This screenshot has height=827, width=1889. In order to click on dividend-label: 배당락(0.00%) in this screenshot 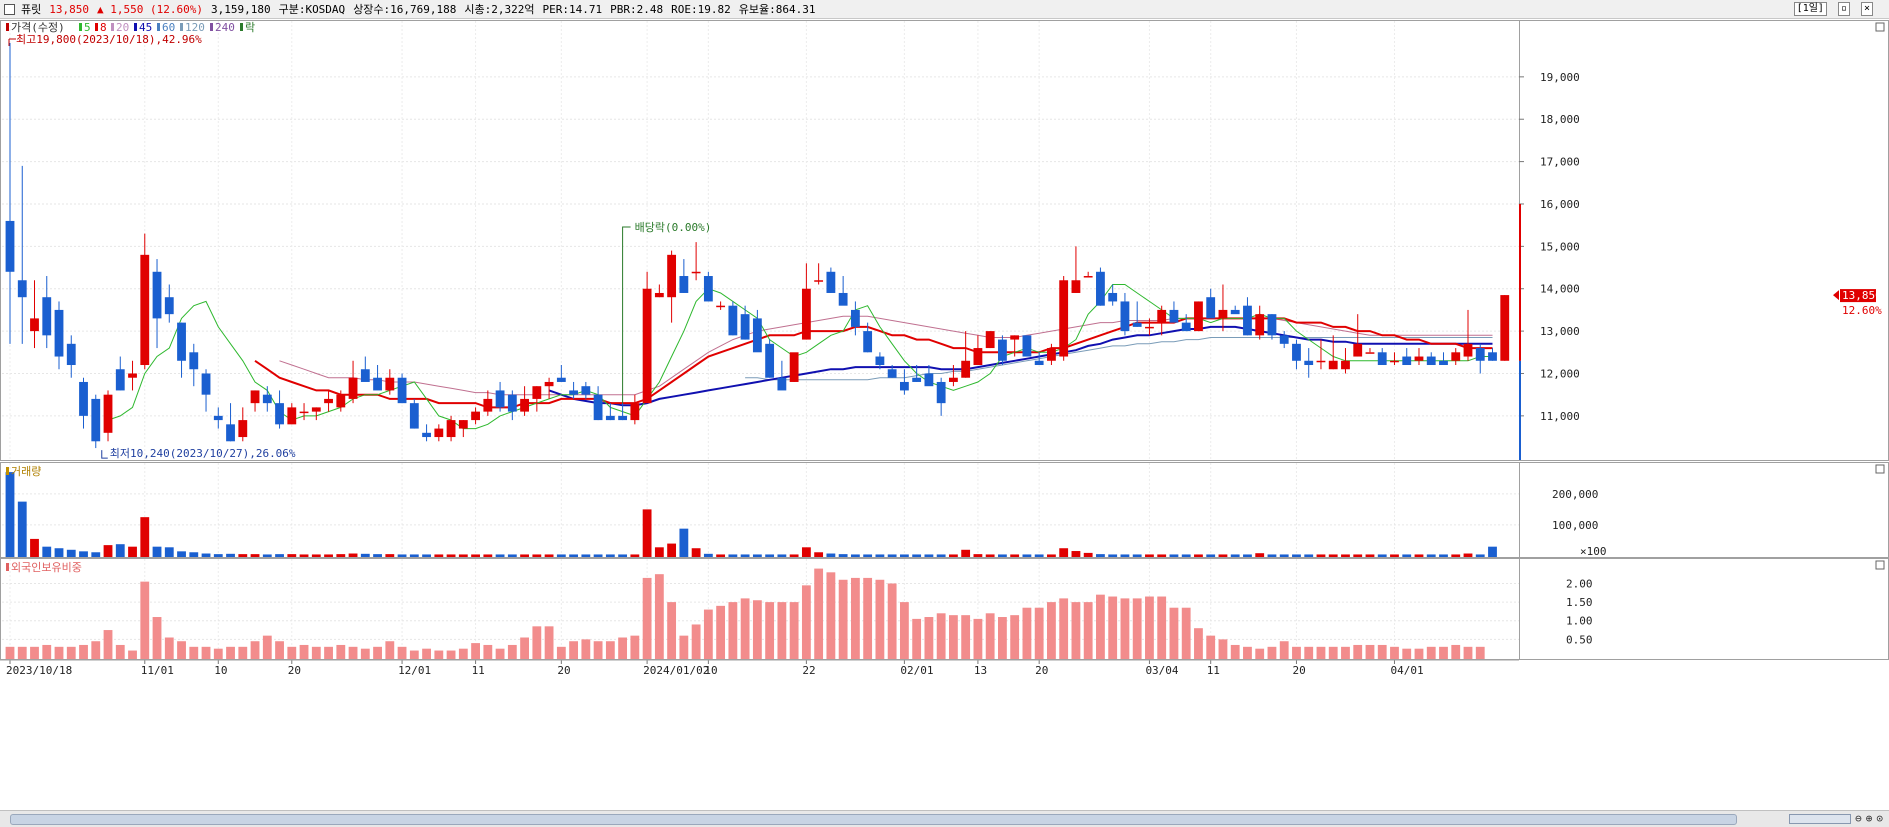, I will do `click(673, 227)`.